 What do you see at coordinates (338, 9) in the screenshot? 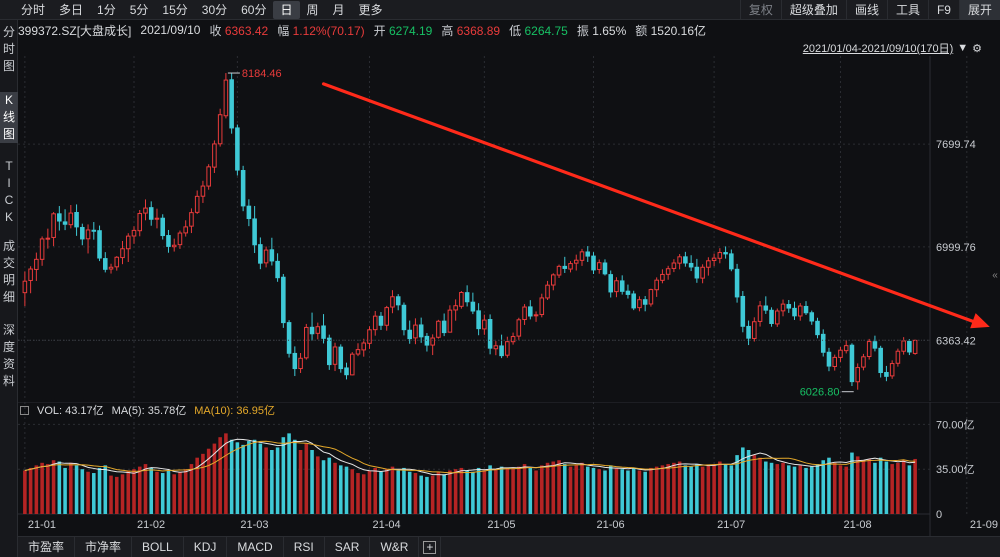
I see `period-tab-9: 月` at bounding box center [338, 9].